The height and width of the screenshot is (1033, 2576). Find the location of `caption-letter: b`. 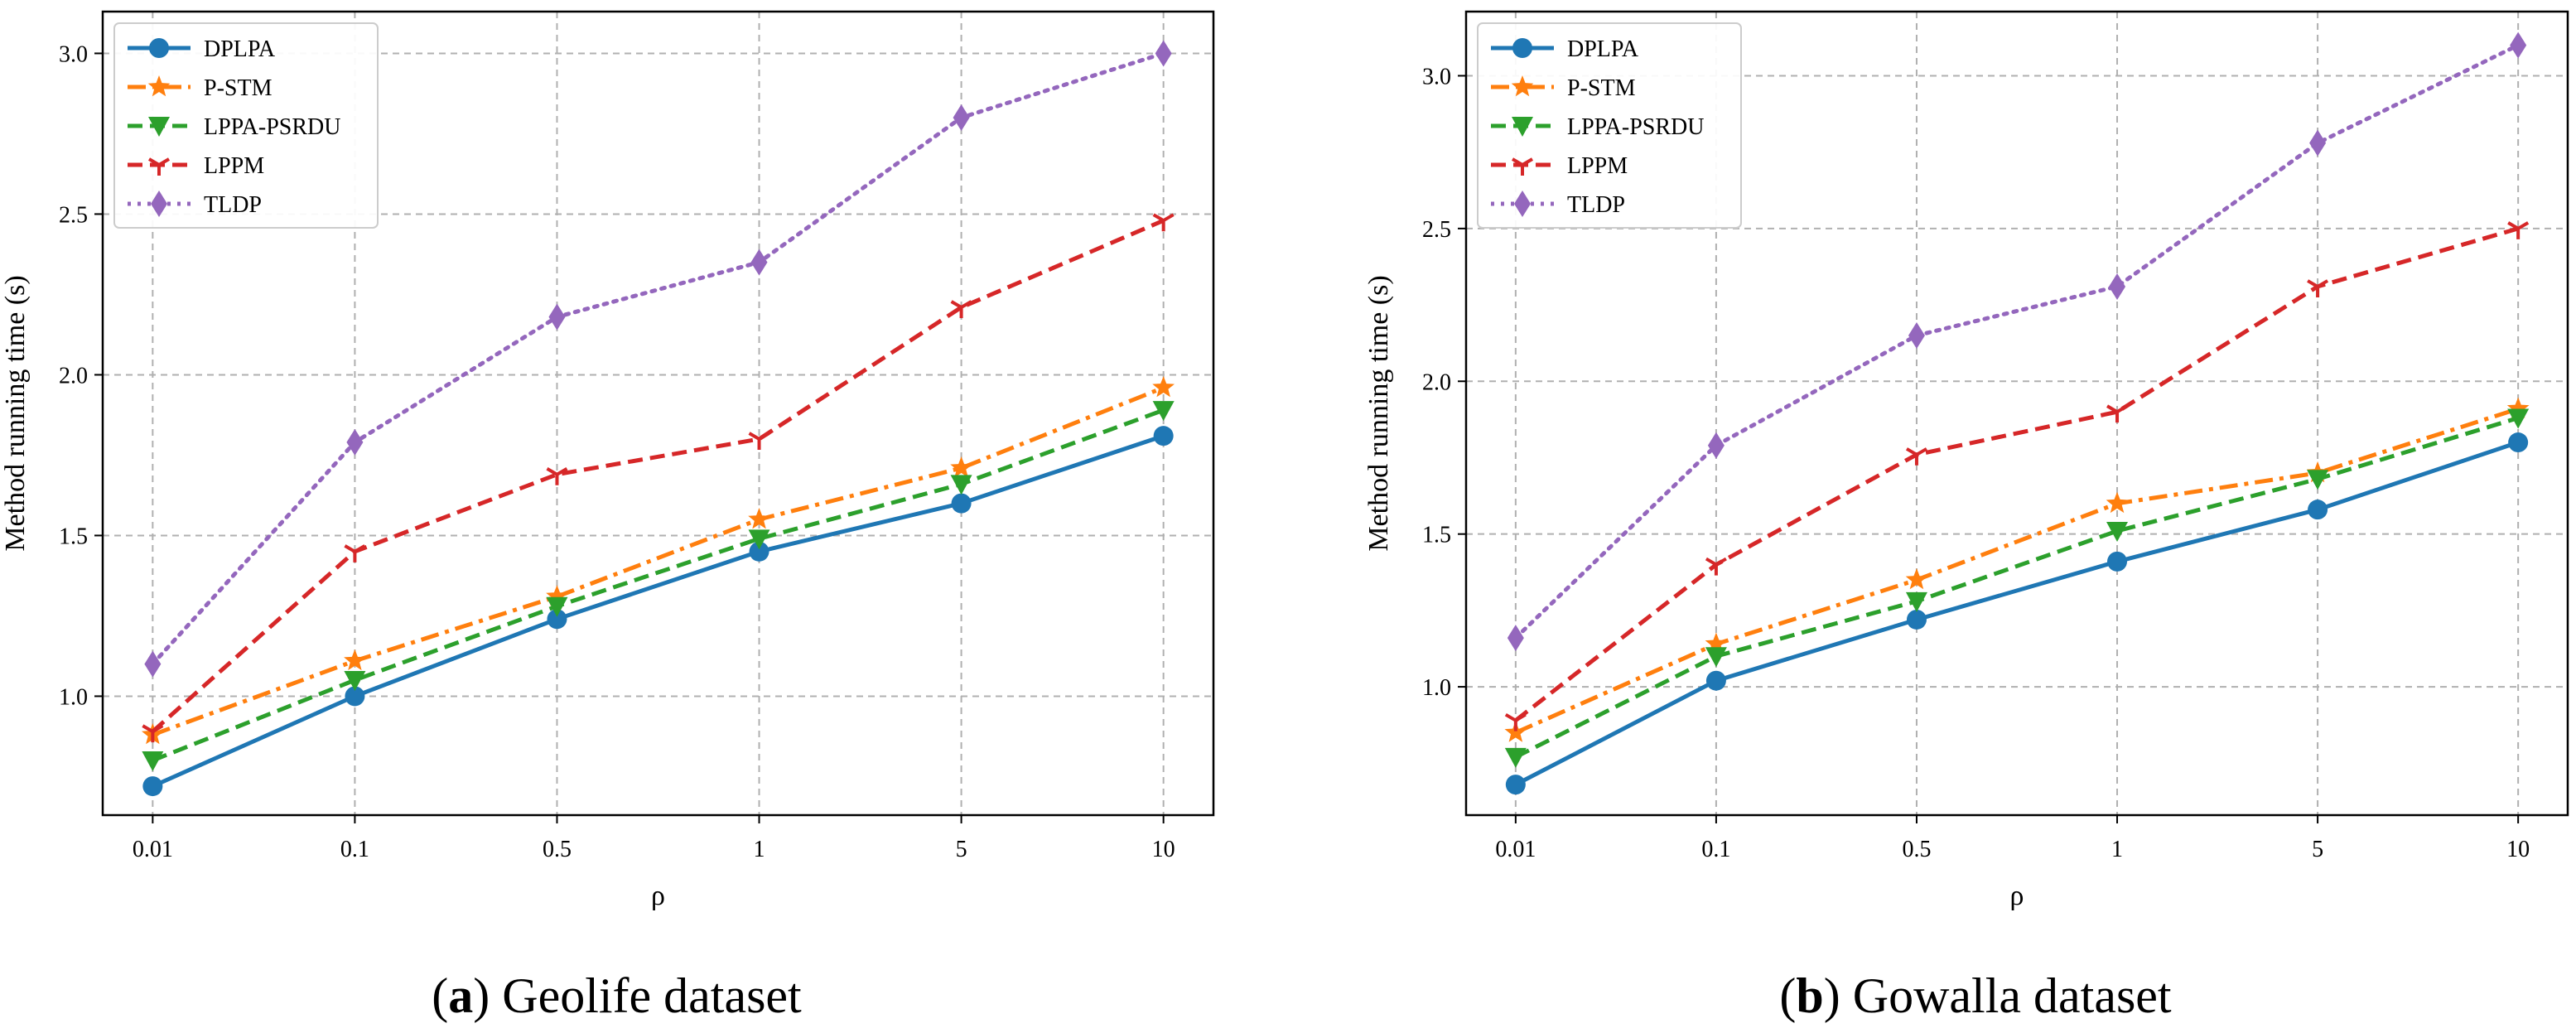

caption-letter: b is located at coordinates (1809, 995).